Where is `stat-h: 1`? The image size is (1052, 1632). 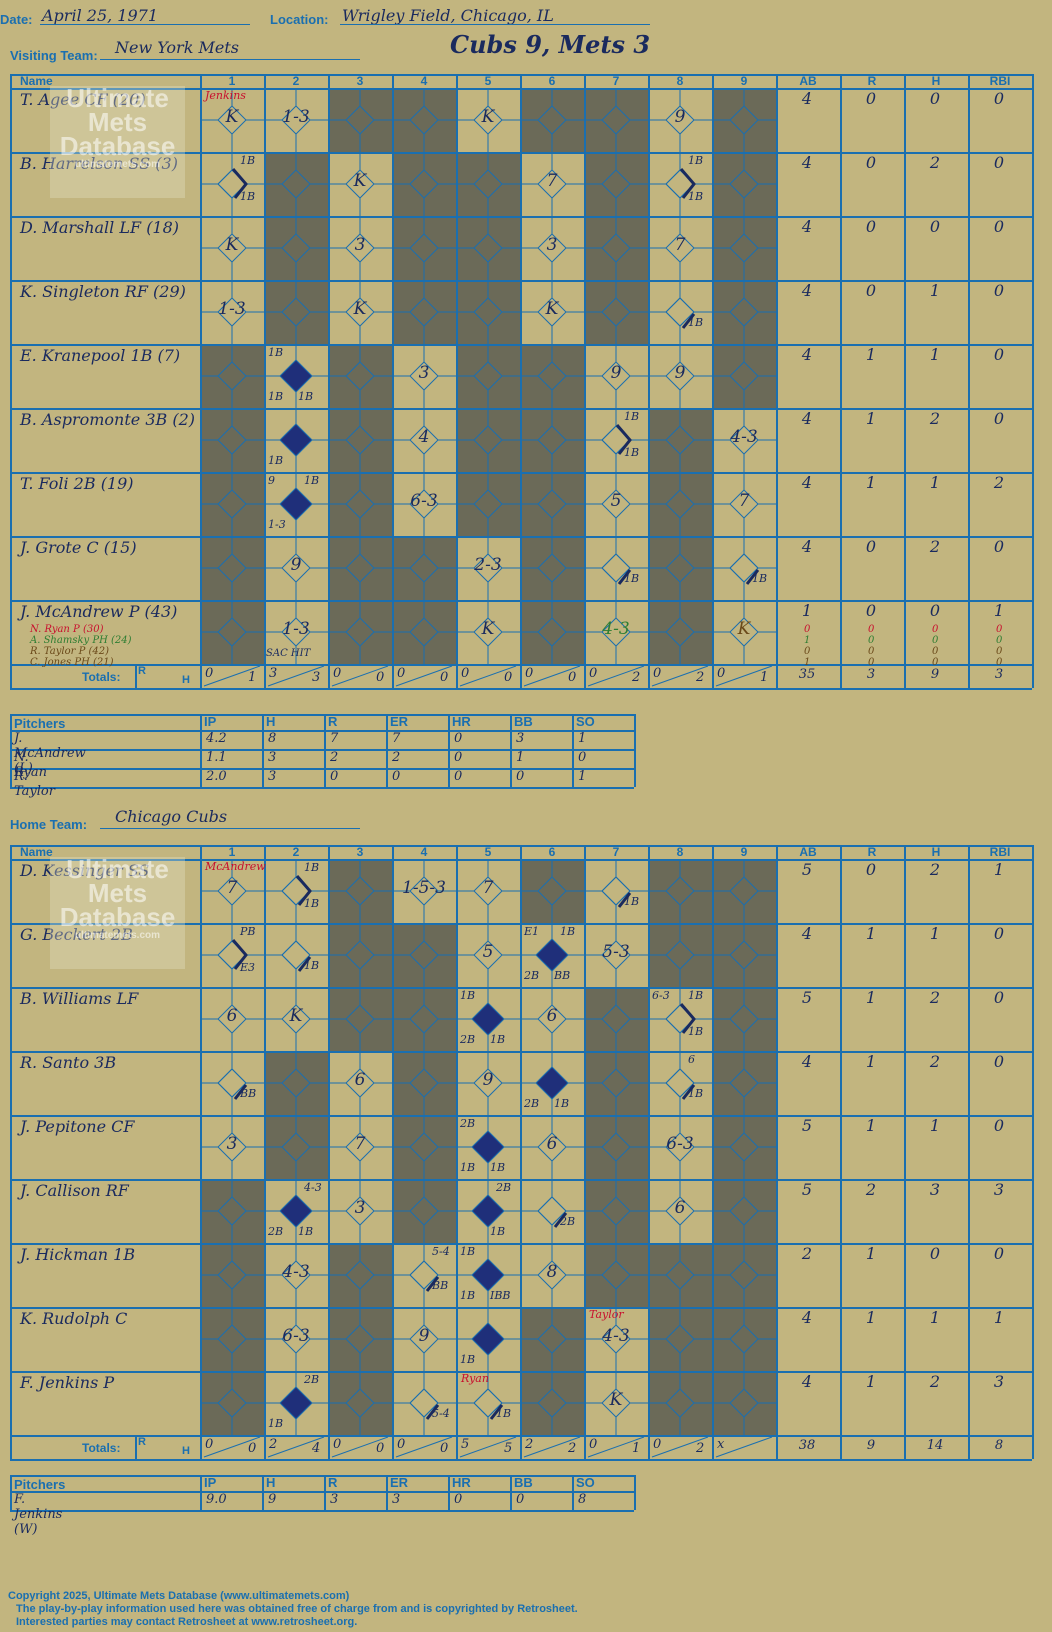 stat-h: 1 is located at coordinates (935, 1317).